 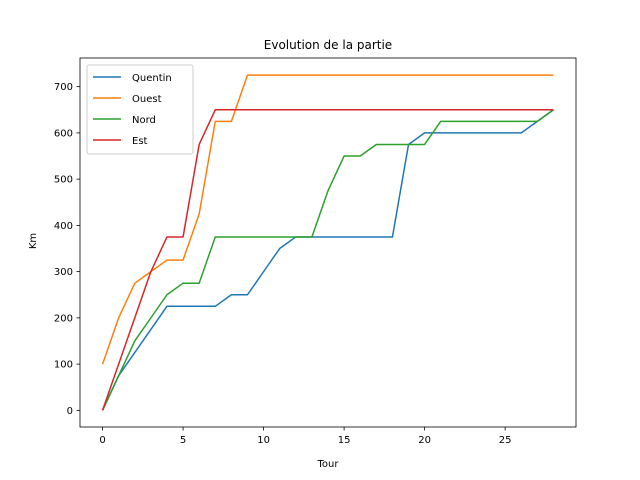 I want to click on legend: Quentin Ouest Nord Est, so click(x=140, y=109).